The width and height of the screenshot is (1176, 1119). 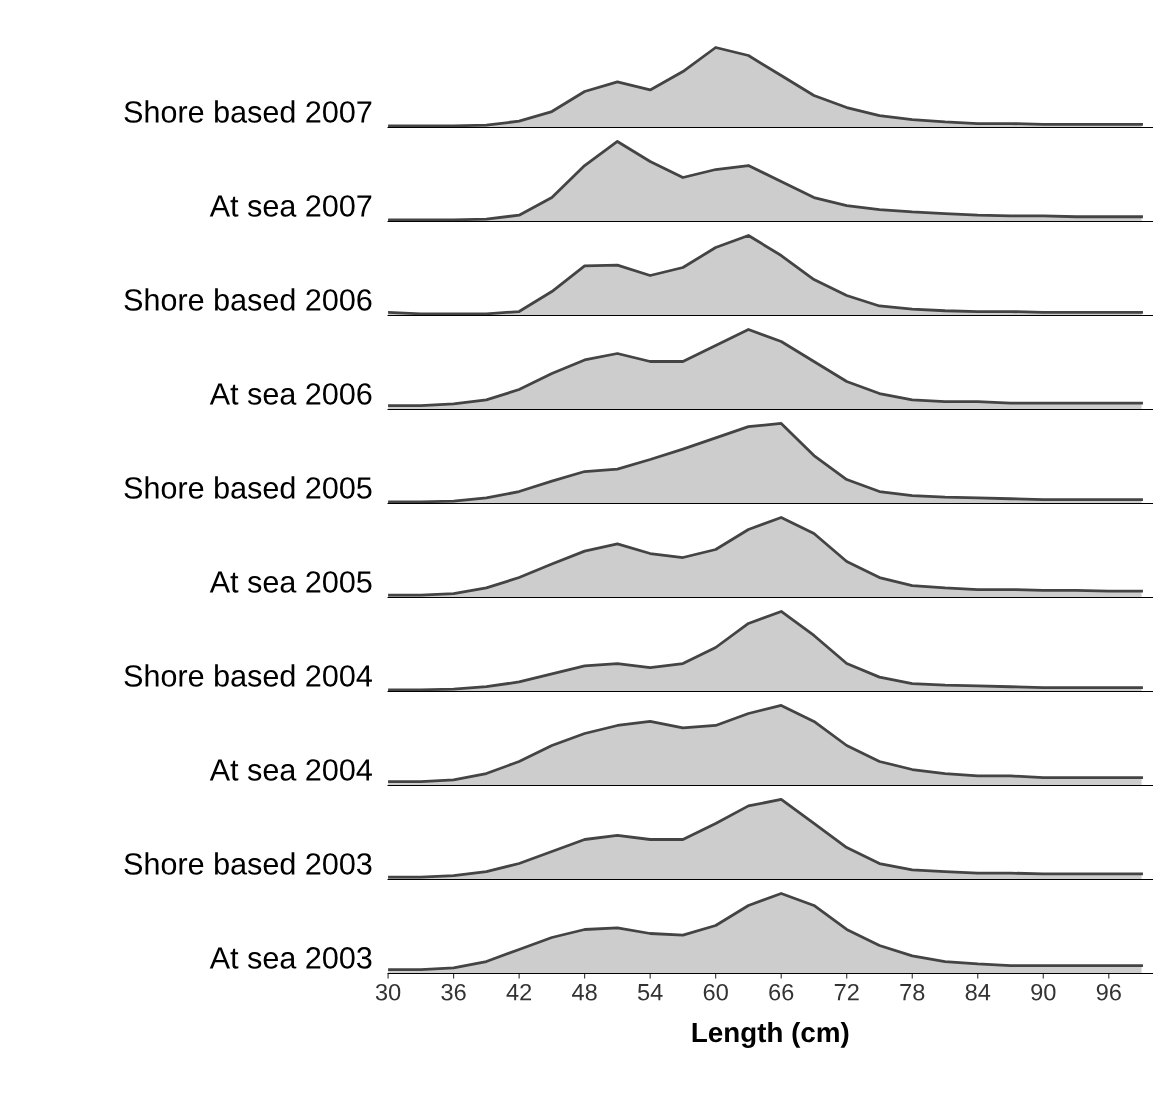 What do you see at coordinates (912, 992) in the screenshot?
I see `x-tick-label: 78` at bounding box center [912, 992].